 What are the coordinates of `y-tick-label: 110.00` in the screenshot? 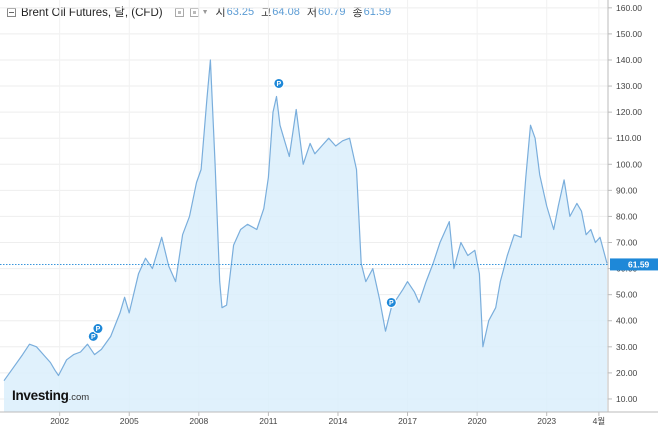 It's located at (629, 138).